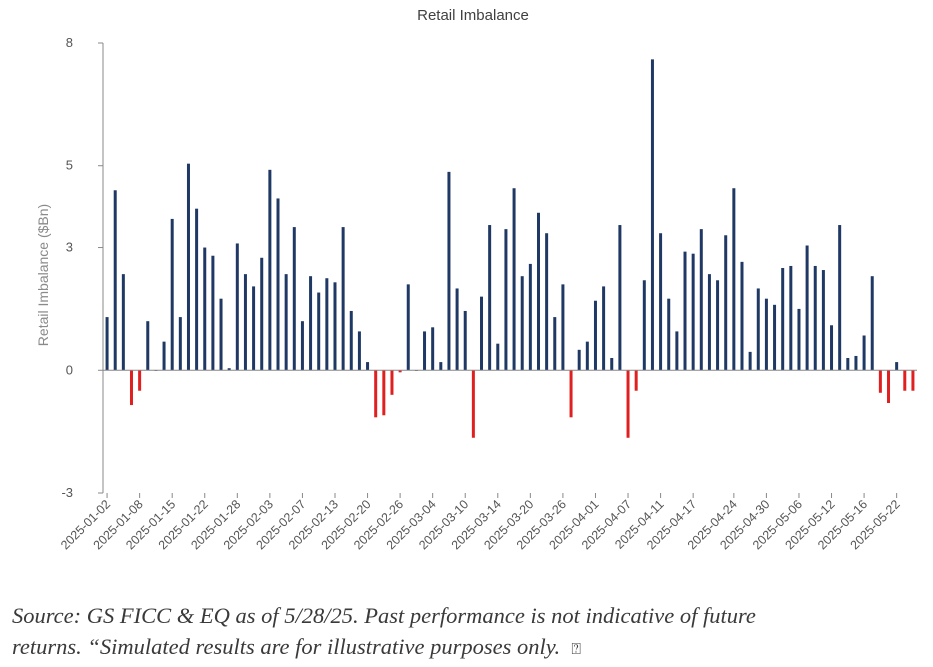 This screenshot has height=667, width=933. Describe the element at coordinates (82, 267) in the screenshot. I see `y-axis: -3 0 3 5 8` at that location.